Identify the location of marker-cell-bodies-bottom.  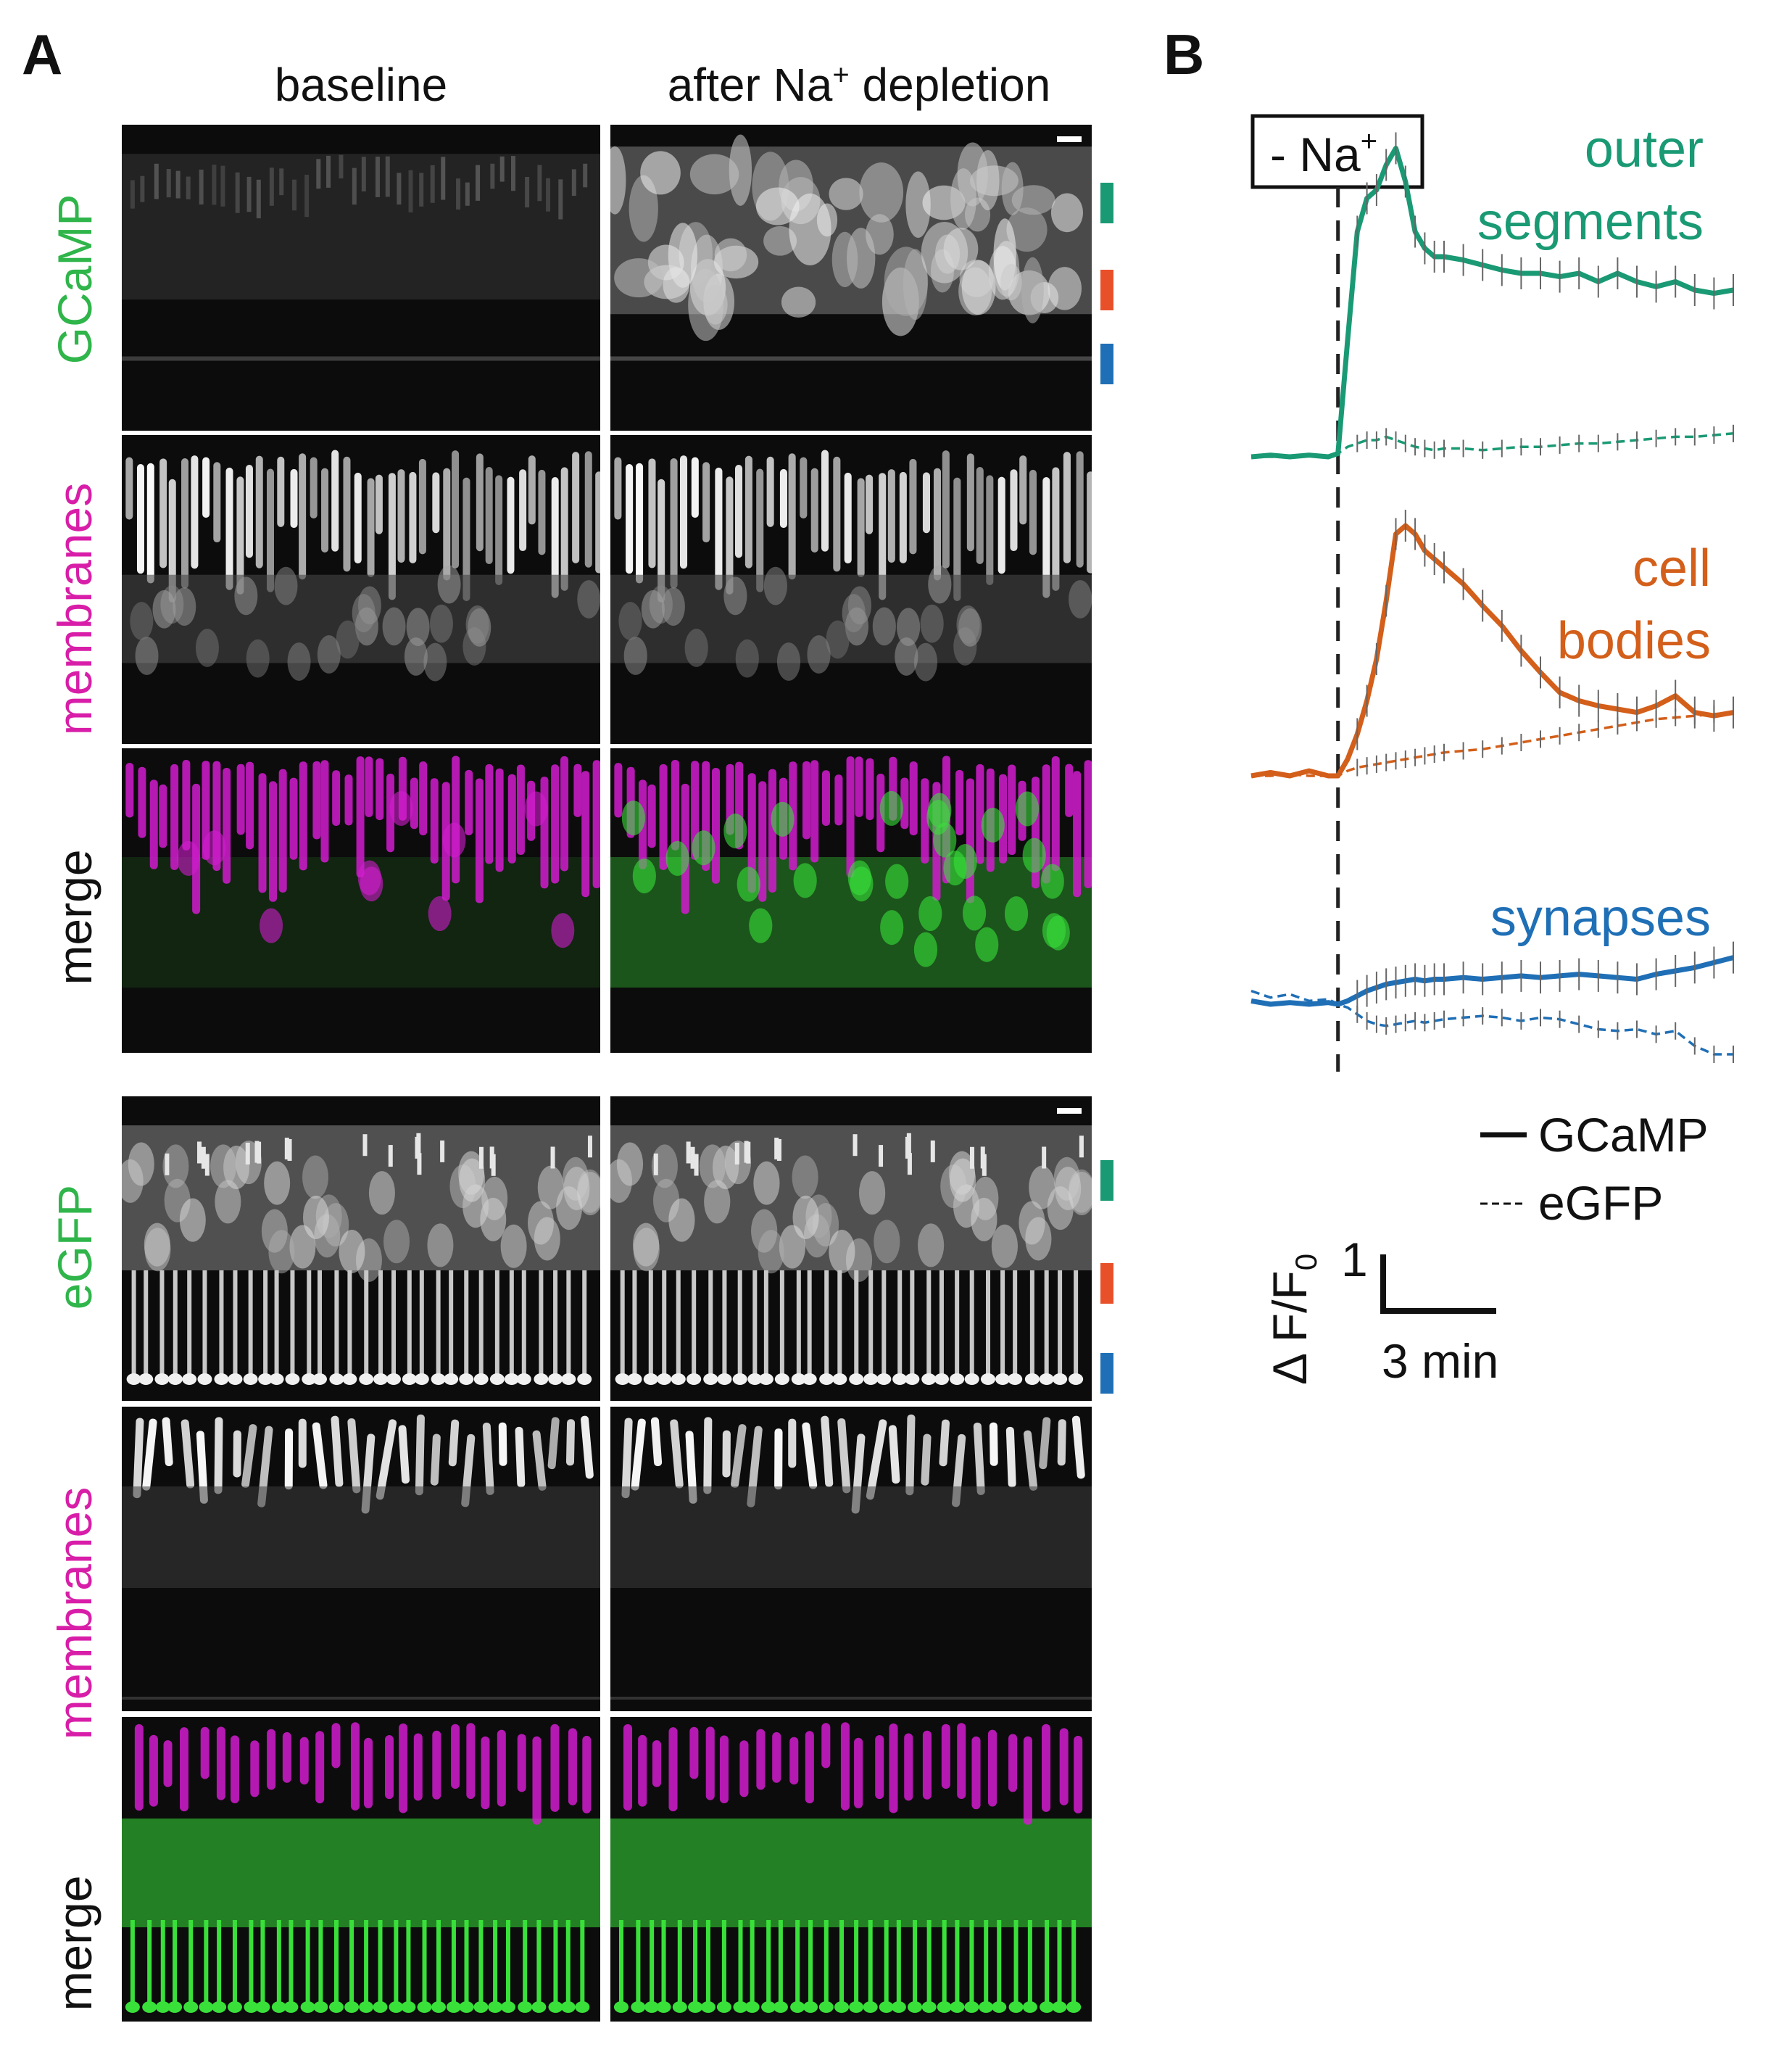
(1107, 1283).